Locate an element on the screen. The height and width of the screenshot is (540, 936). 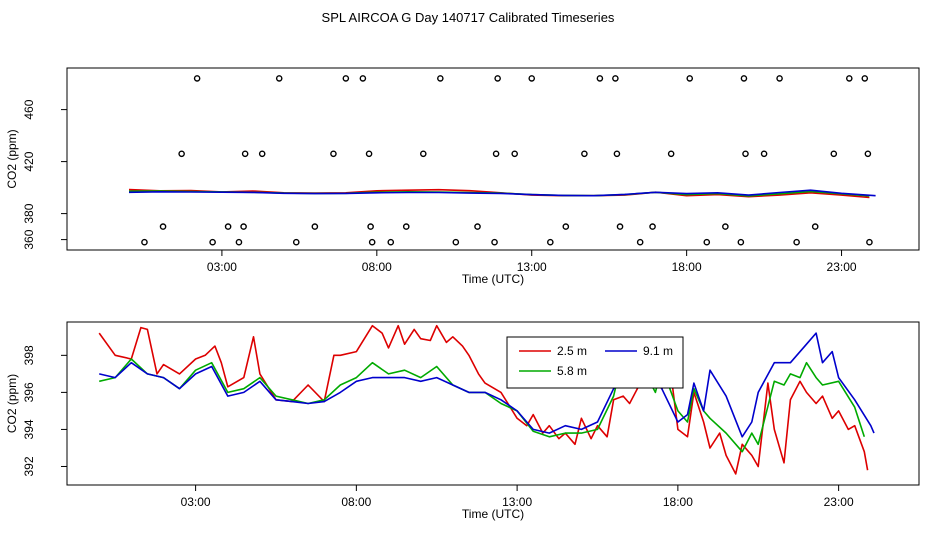
y-tick-label: 394 is located at coordinates (29, 429).